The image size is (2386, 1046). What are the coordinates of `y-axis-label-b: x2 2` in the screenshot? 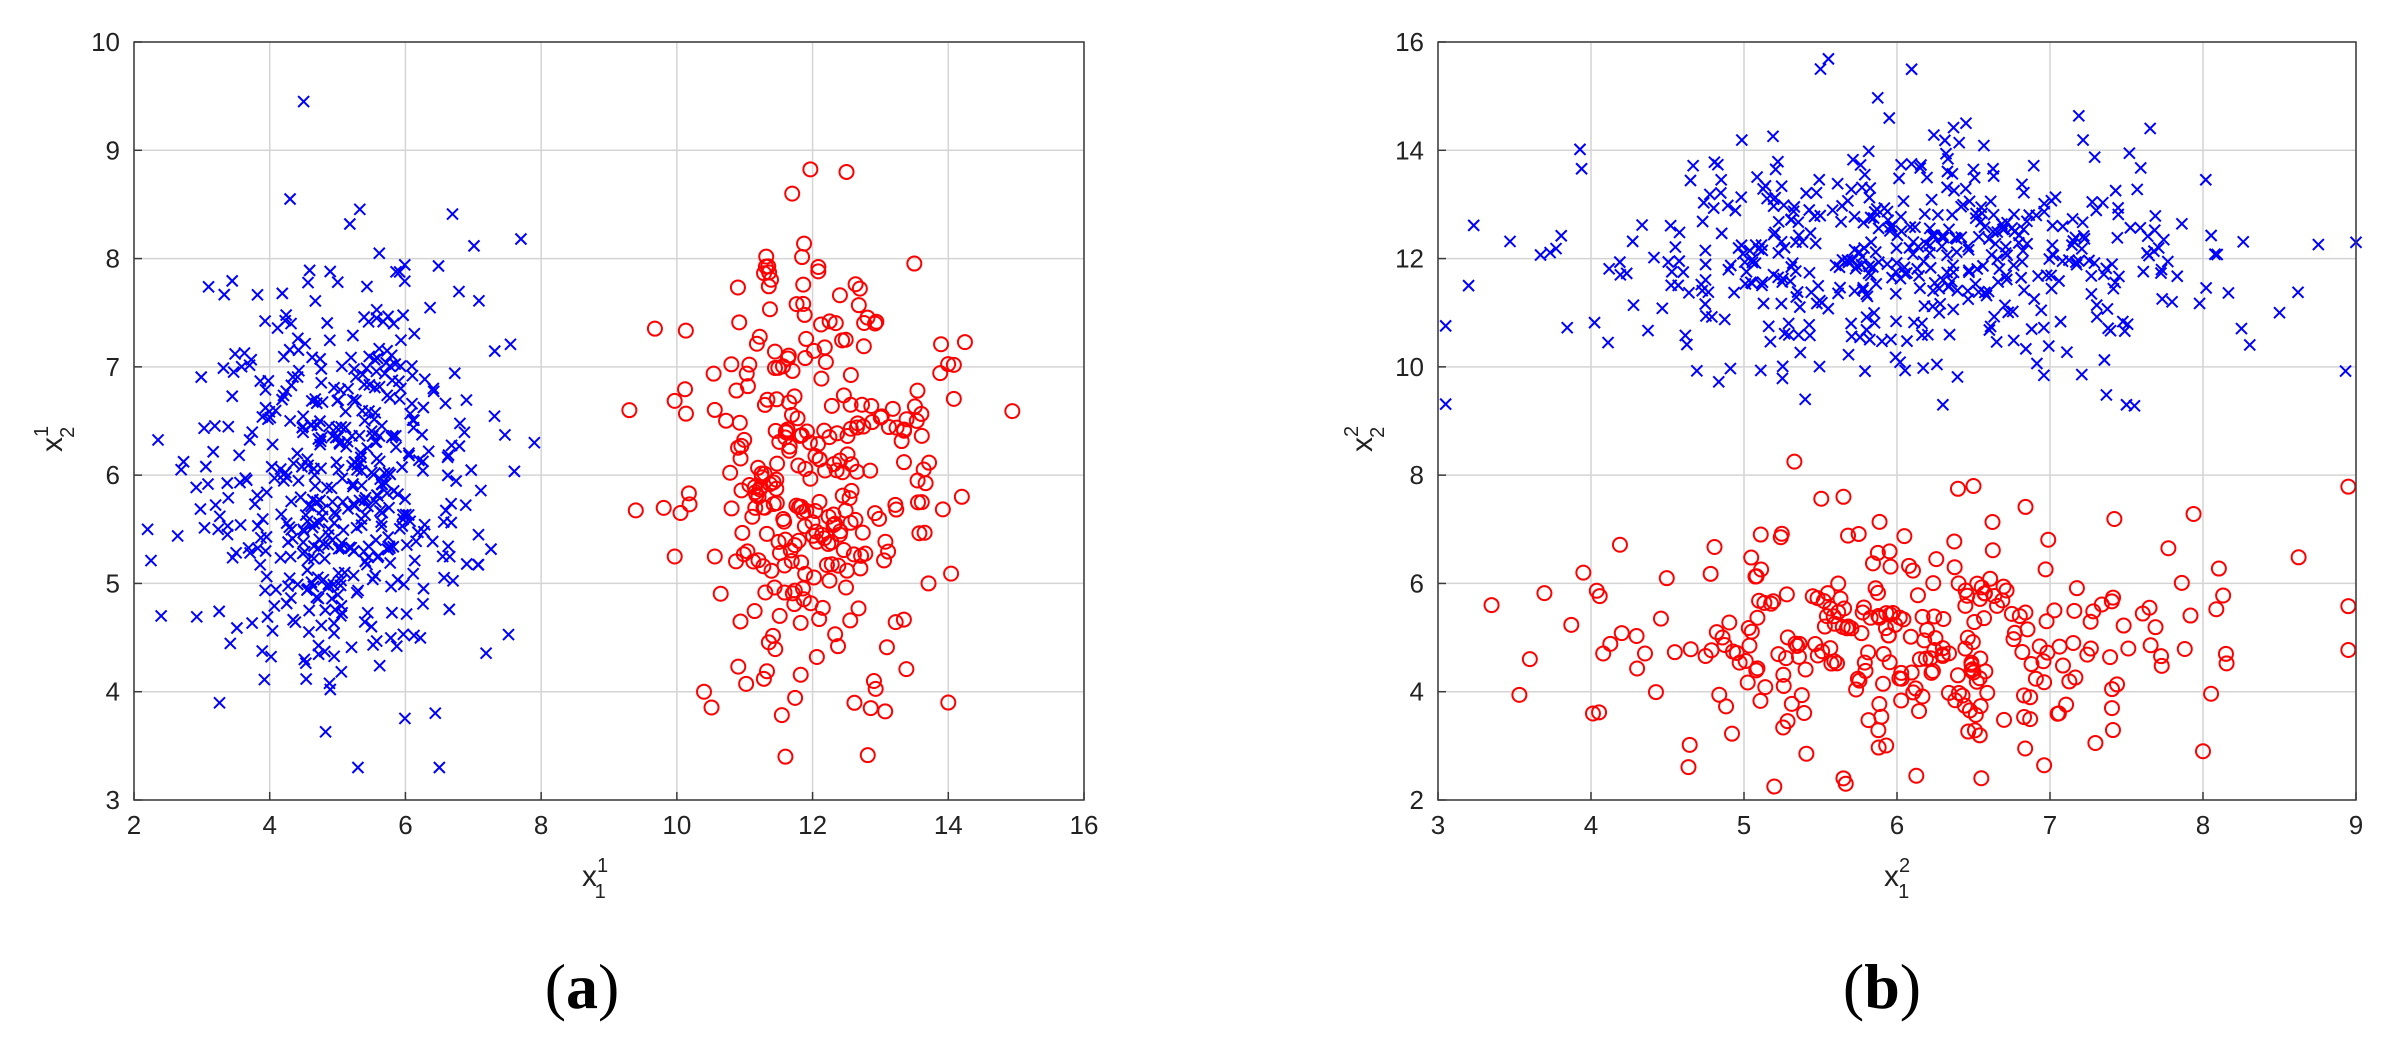 It's located at (1365, 439).